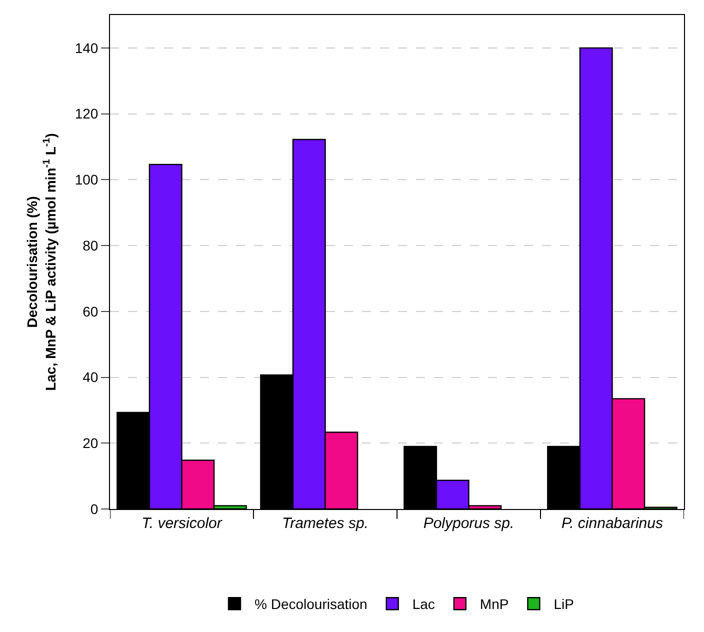 The height and width of the screenshot is (632, 704). I want to click on legend-label: Lac, so click(423, 604).